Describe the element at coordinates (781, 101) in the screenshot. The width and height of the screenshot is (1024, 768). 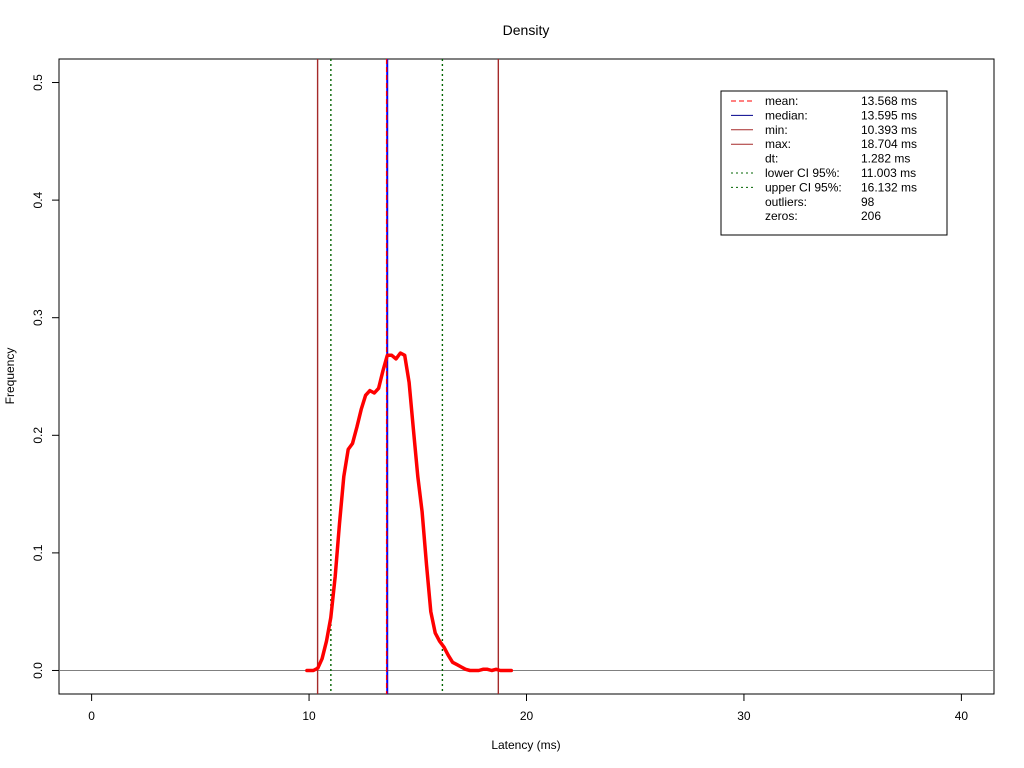
I see `legend-label: mean:` at that location.